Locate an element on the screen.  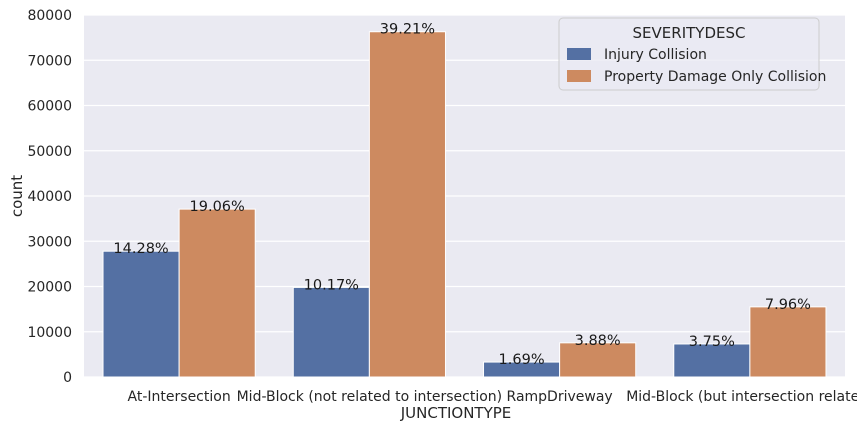
x-tick-label: RampDriveway is located at coordinates (560, 397).